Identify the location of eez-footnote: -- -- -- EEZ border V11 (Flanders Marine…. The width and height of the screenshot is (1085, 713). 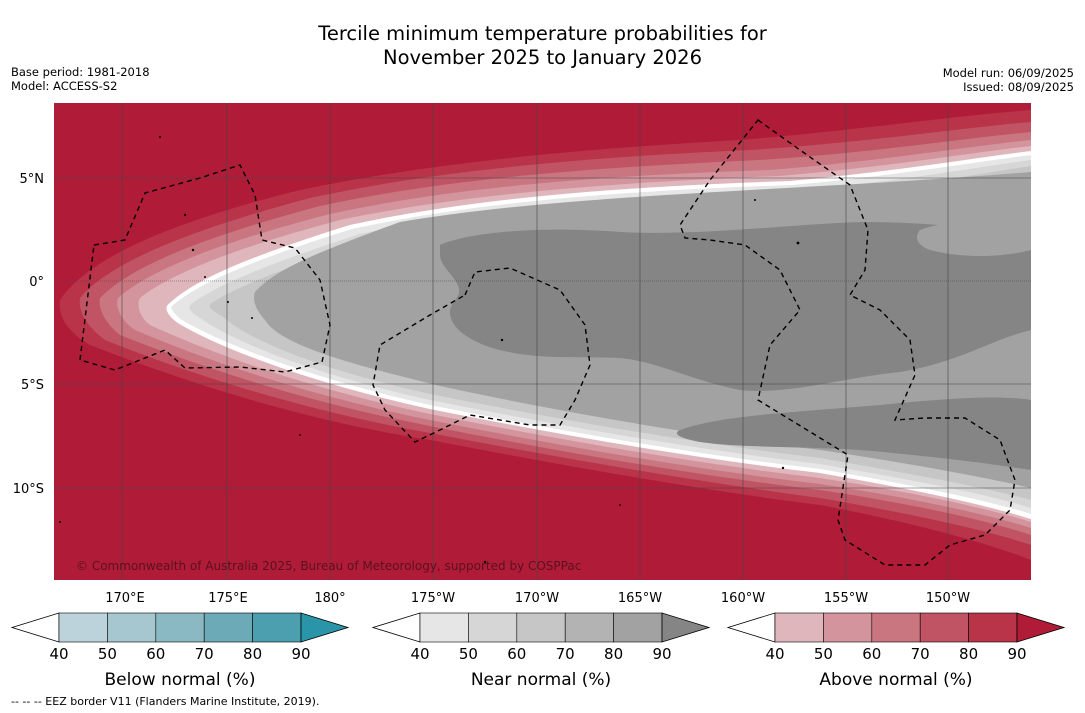
(165, 701).